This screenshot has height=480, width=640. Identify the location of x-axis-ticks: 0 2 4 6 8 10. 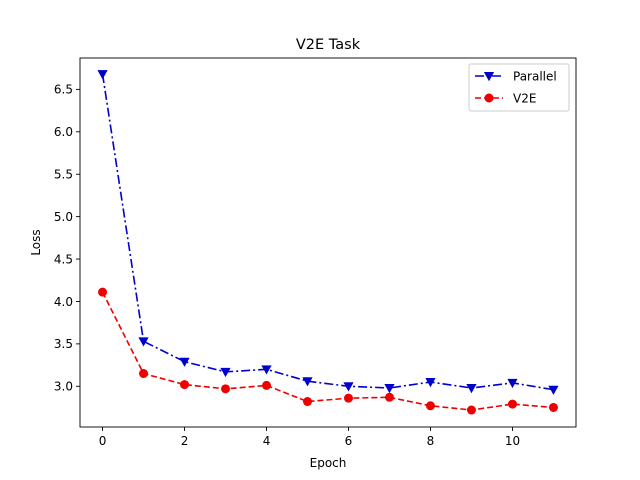
(309, 437).